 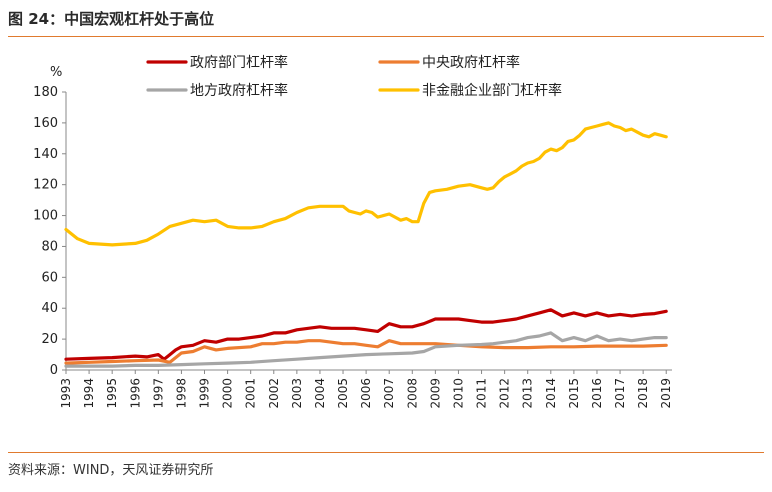 What do you see at coordinates (45, 185) in the screenshot?
I see `y-tick-label: 120` at bounding box center [45, 185].